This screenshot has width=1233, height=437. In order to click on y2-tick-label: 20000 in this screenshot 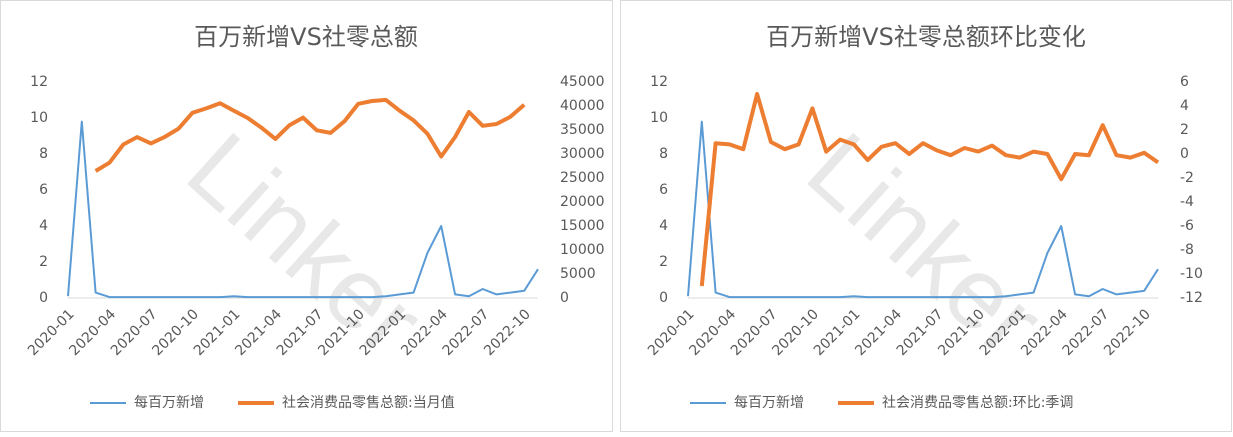, I will do `click(582, 202)`.